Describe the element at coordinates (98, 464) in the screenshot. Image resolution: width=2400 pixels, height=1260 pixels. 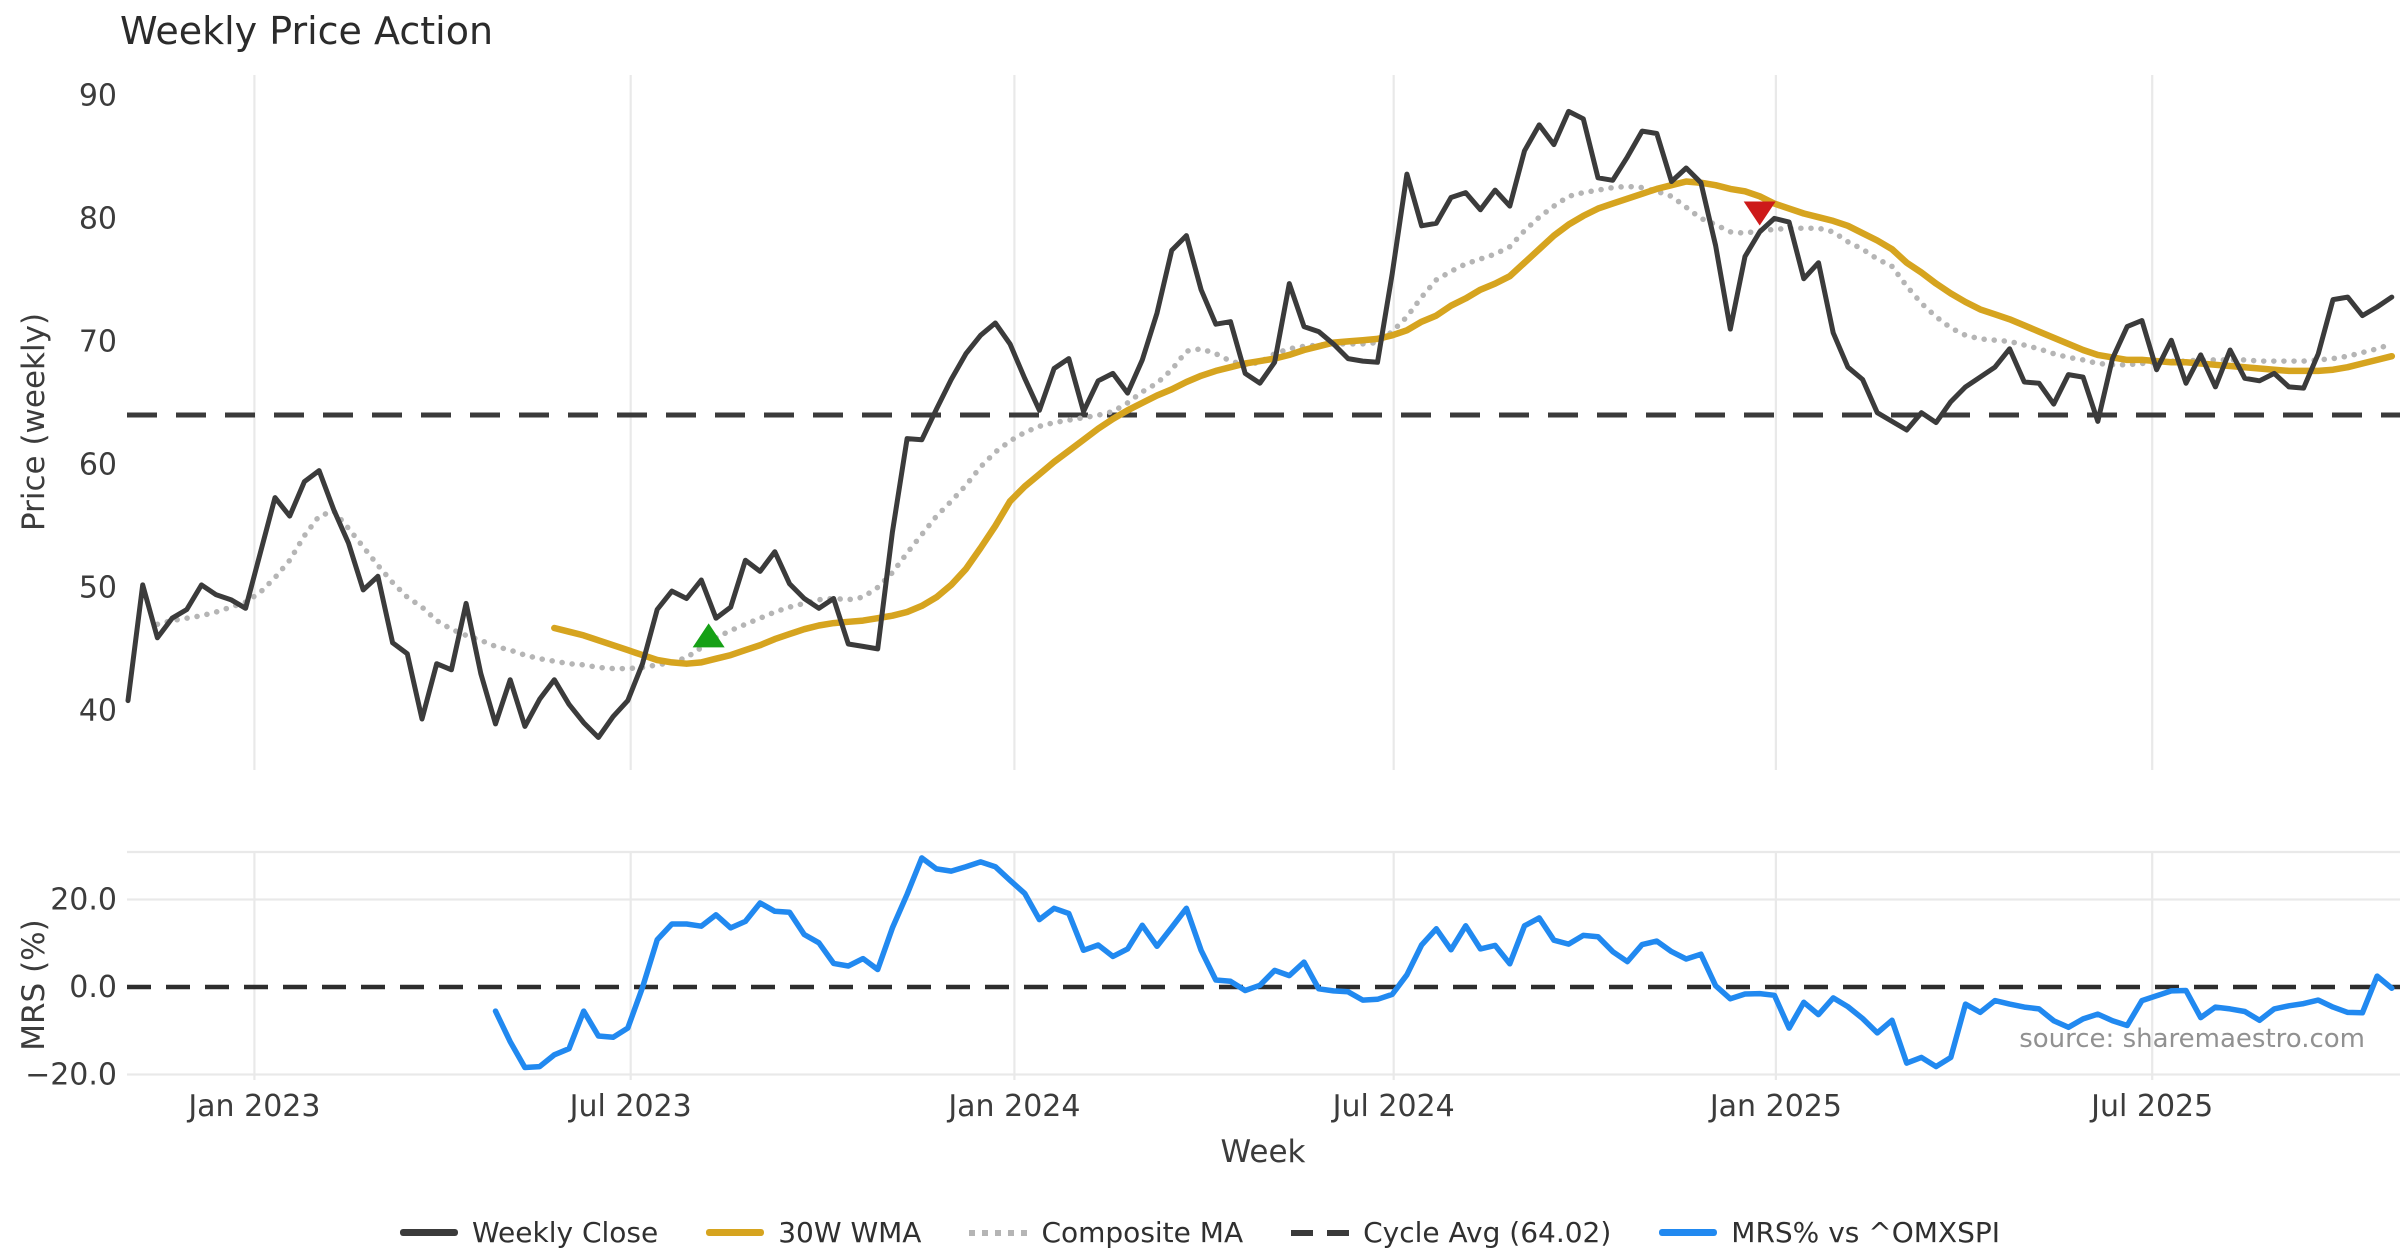
I see `price-y-tick-label: 60` at that location.